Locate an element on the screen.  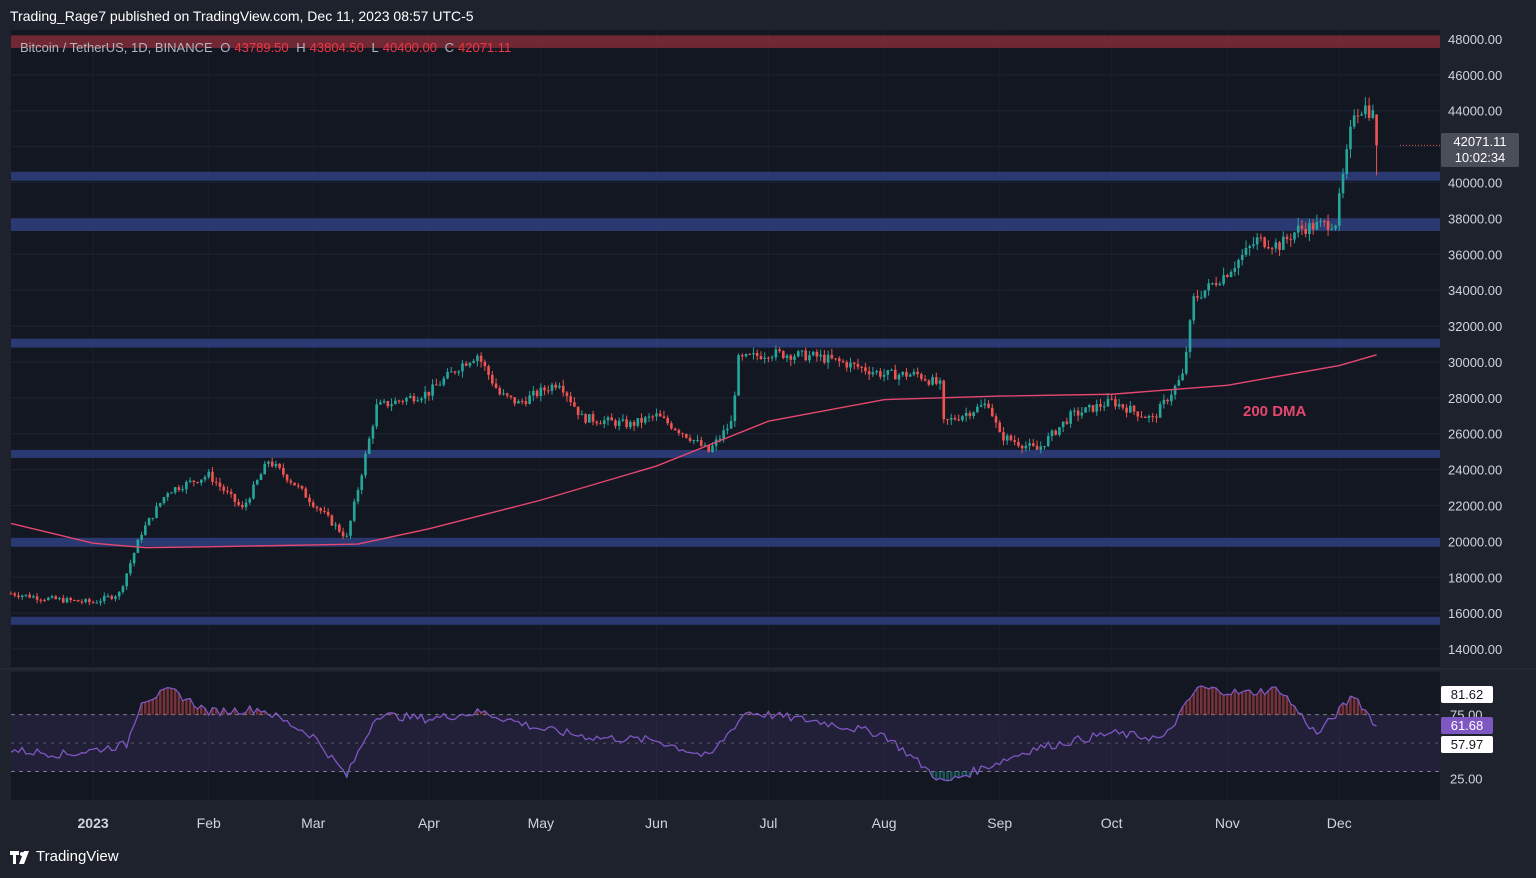
tradingview-brand: TradingView is located at coordinates (64, 856).